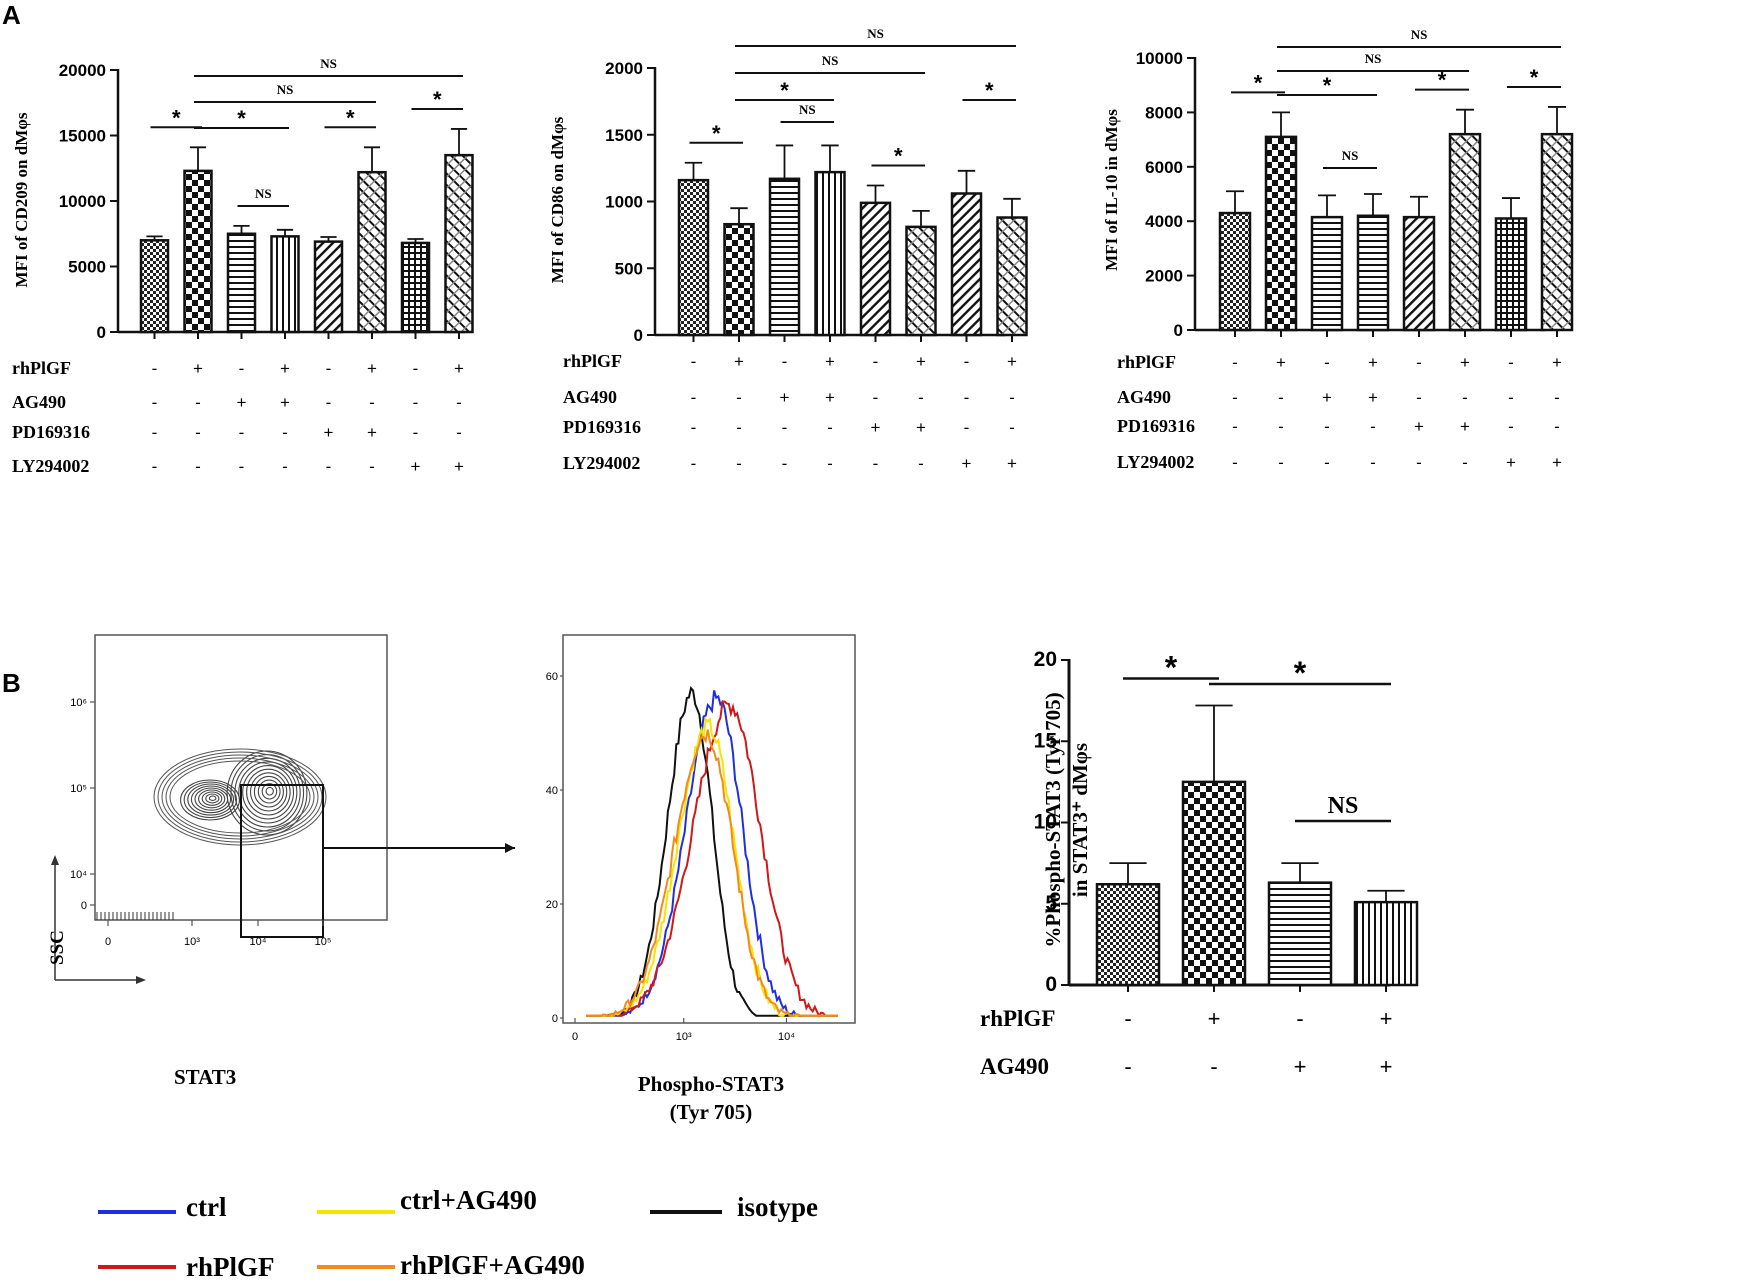 The width and height of the screenshot is (1759, 1283). Describe the element at coordinates (141, 980) in the screenshot. I see `stat3-axis-arrow-head` at that location.